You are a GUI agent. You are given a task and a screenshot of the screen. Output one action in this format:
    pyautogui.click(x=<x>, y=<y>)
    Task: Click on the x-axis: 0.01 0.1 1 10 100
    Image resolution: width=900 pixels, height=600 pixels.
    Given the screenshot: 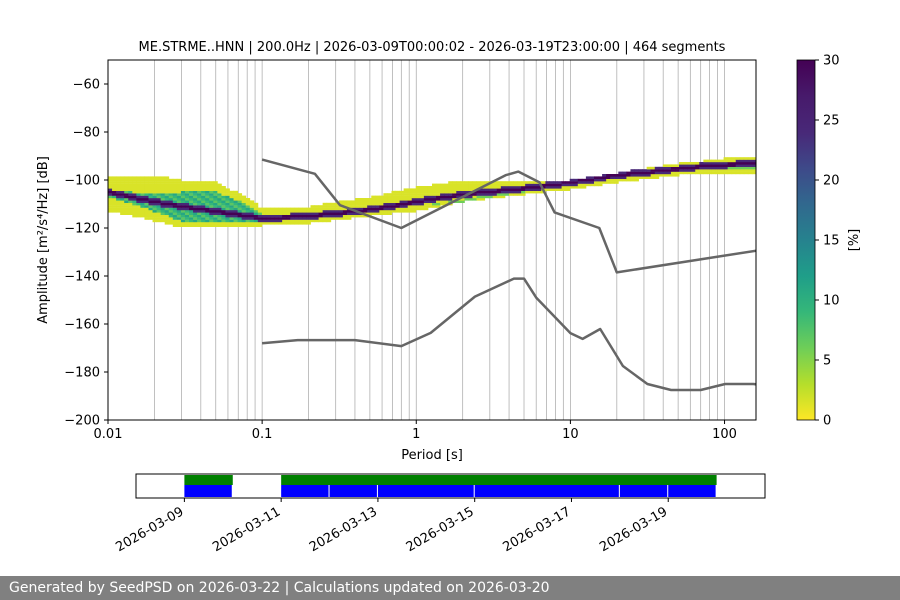 What is the action you would take?
    pyautogui.click(x=415, y=431)
    